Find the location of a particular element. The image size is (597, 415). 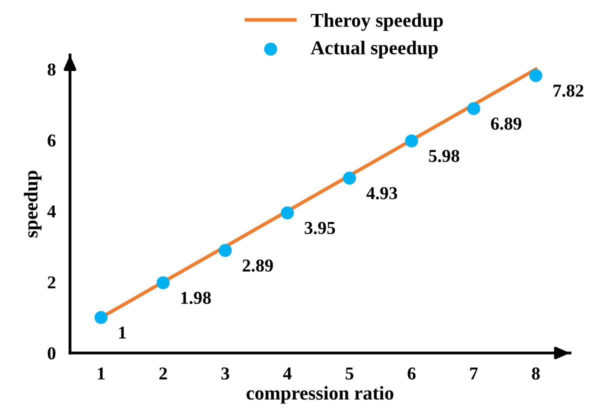

x-axis-title: compression ratio is located at coordinates (320, 395).